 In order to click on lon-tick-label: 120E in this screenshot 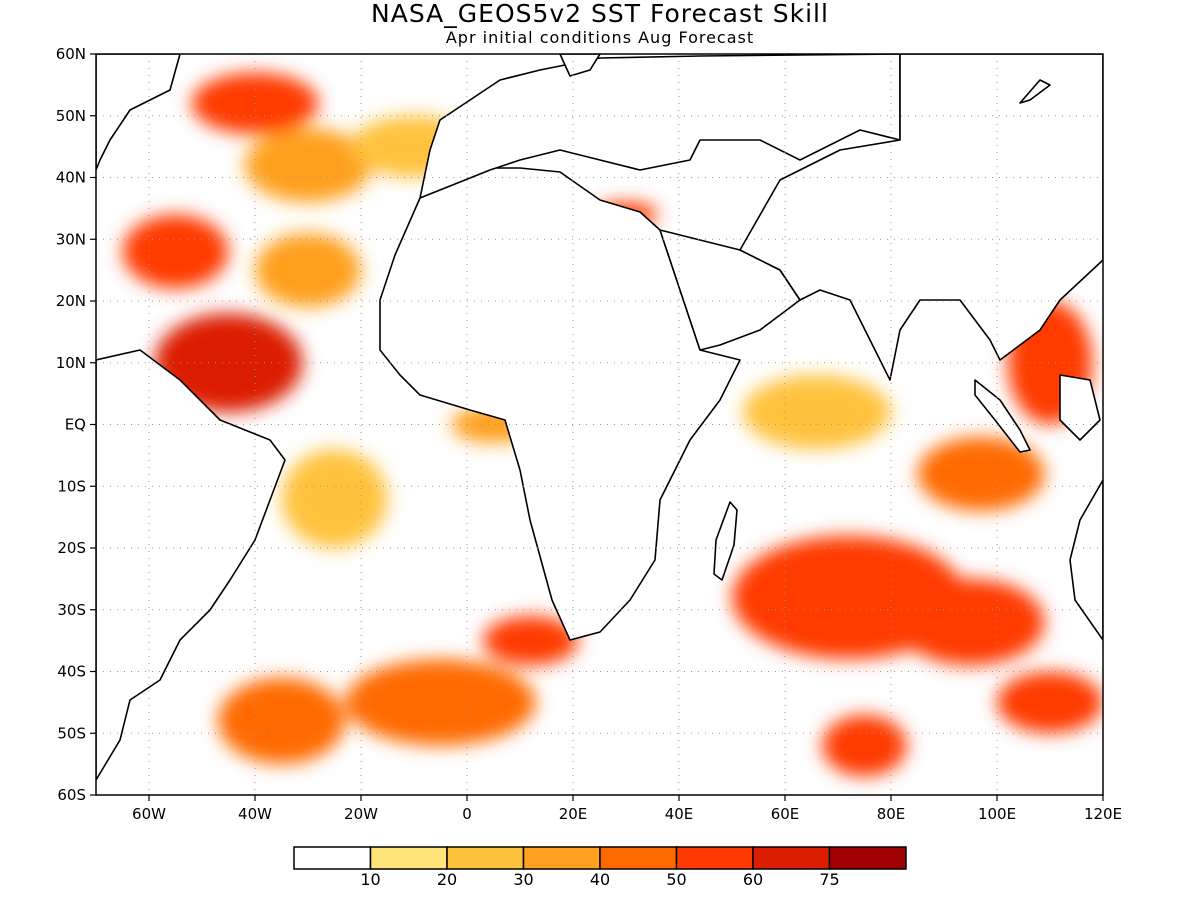, I will do `click(1103, 814)`.